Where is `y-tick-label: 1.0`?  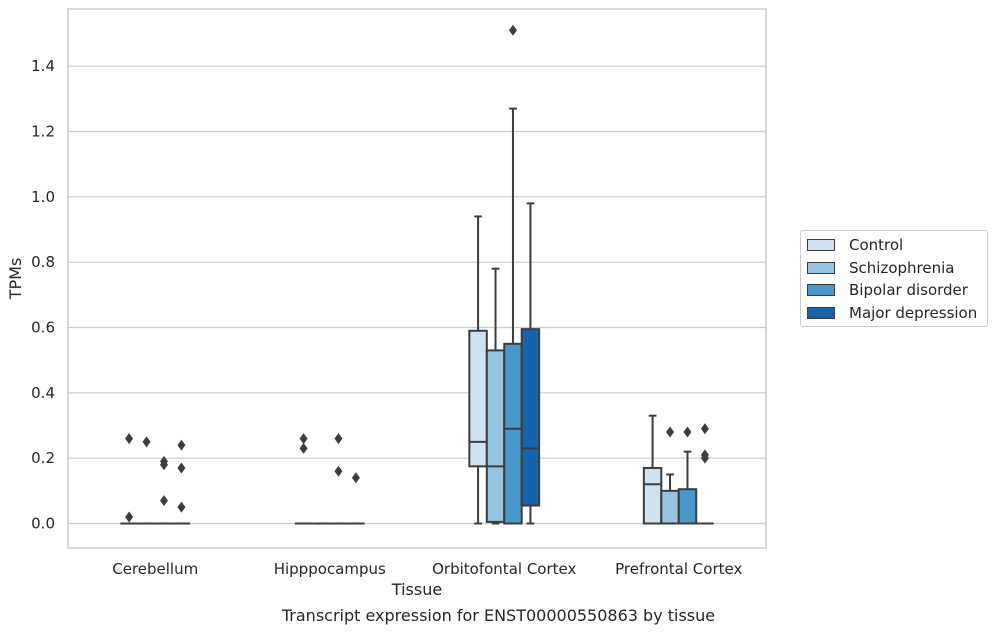
y-tick-label: 1.0 is located at coordinates (43, 197).